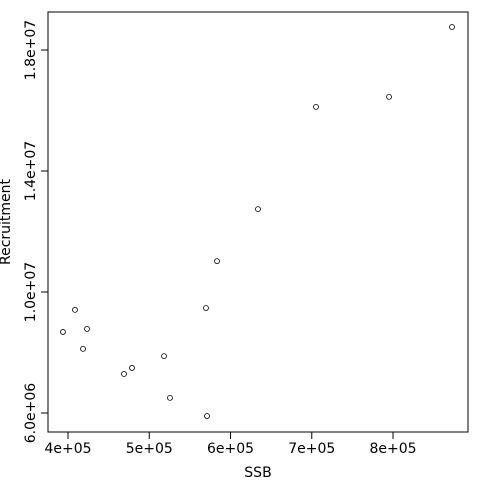  Describe the element at coordinates (31, 413) in the screenshot. I see `y-tick-label: 6.0e+06` at that location.